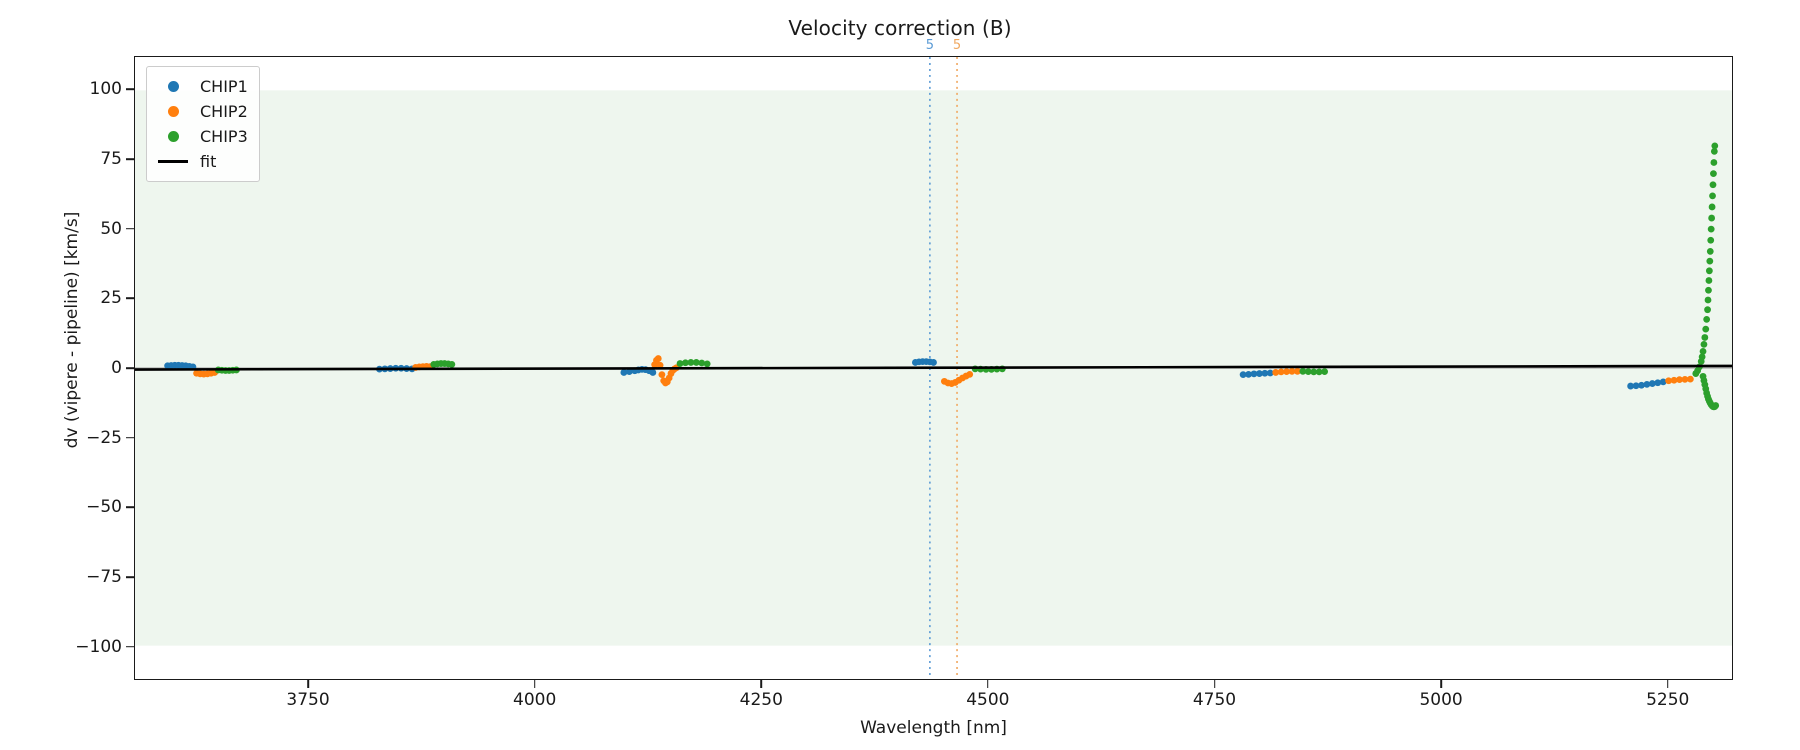 The image size is (1800, 750). Describe the element at coordinates (105, 89) in the screenshot. I see `y-tick-label-0: 100` at that location.